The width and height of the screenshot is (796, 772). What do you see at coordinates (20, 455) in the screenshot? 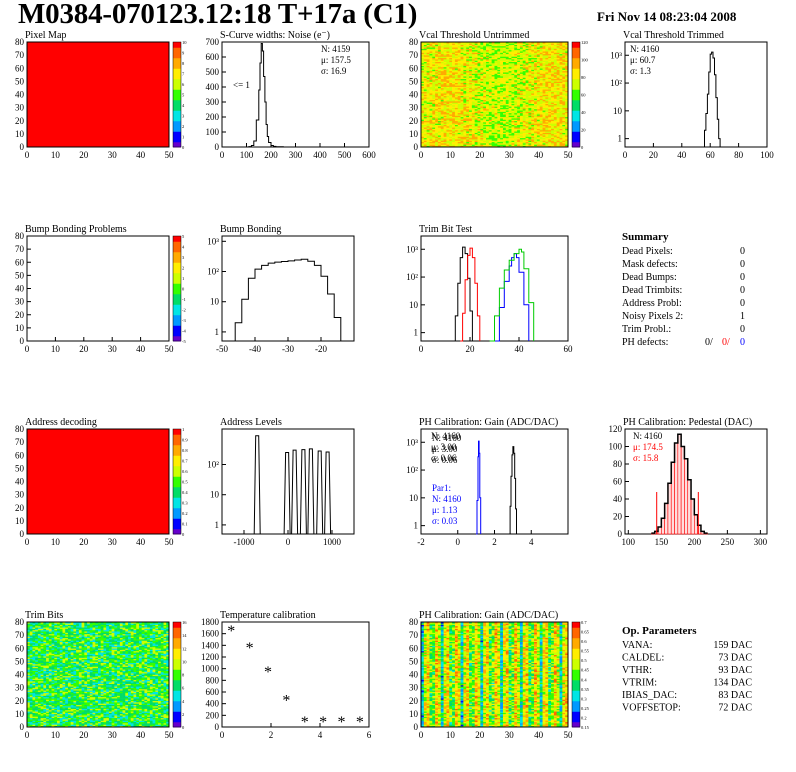
I see `y-tick-label: 60` at bounding box center [20, 455].